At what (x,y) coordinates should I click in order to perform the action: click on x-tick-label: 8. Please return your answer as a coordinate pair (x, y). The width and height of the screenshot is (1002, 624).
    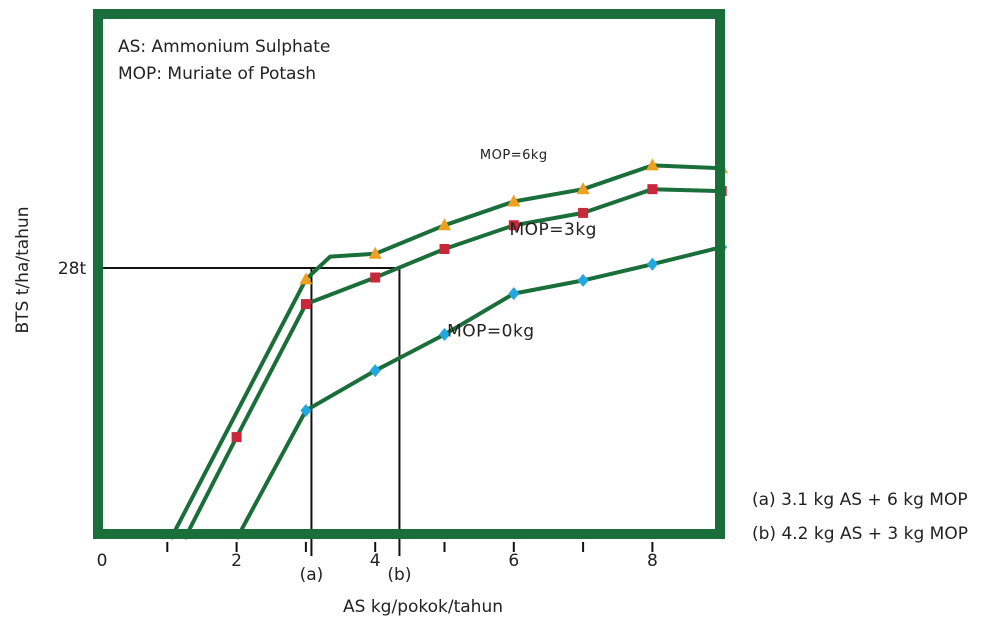
    Looking at the image, I should click on (652, 561).